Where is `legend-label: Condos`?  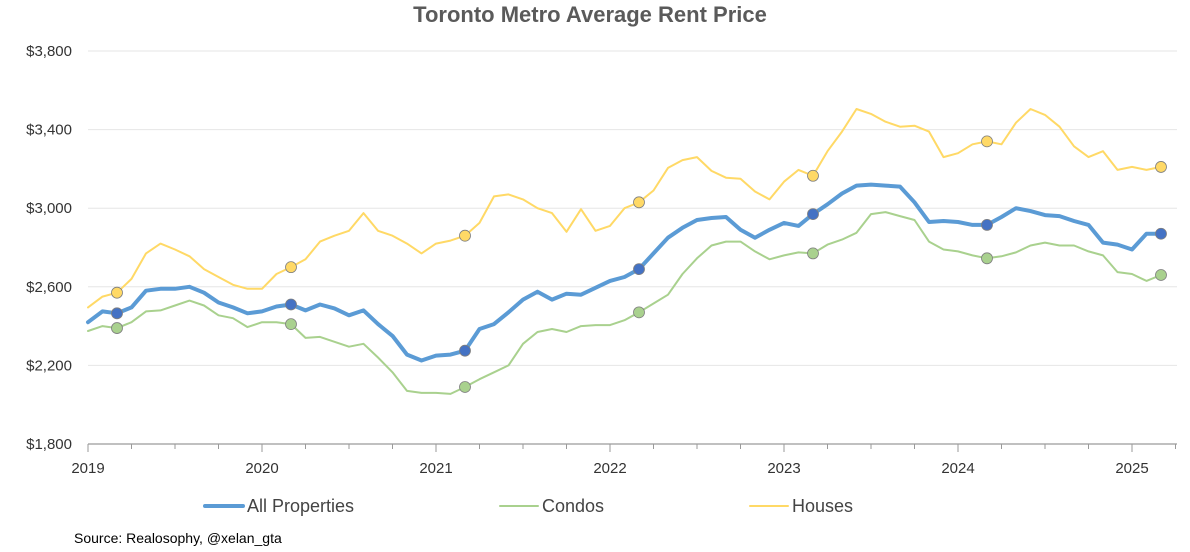
legend-label: Condos is located at coordinates (573, 506).